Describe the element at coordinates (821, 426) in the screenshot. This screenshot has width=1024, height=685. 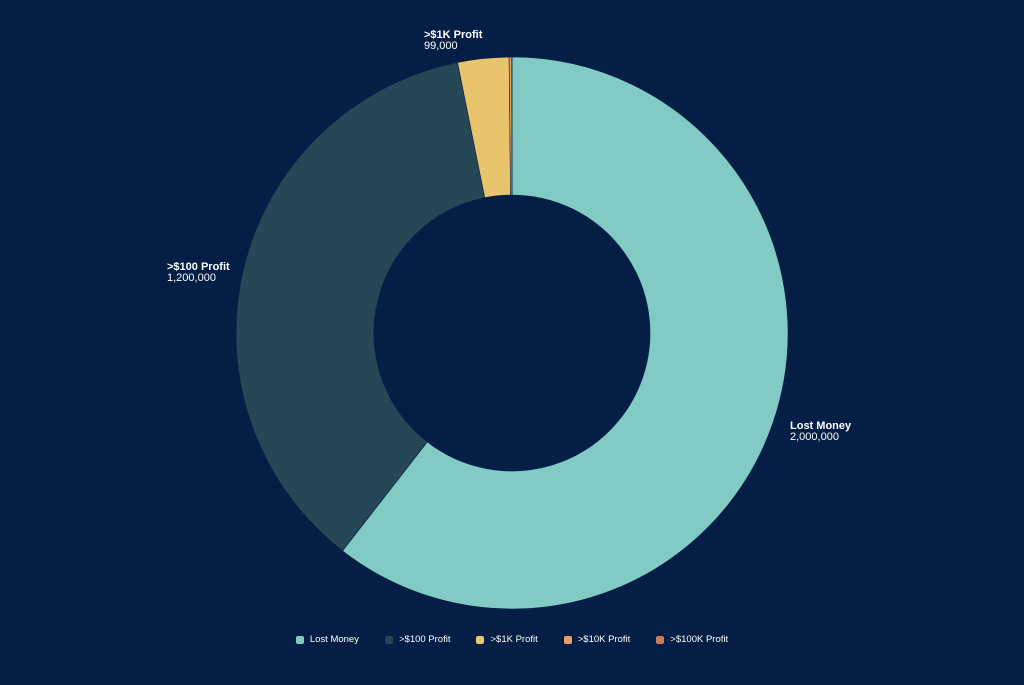
I see `slice-label-name: Lost Money` at that location.